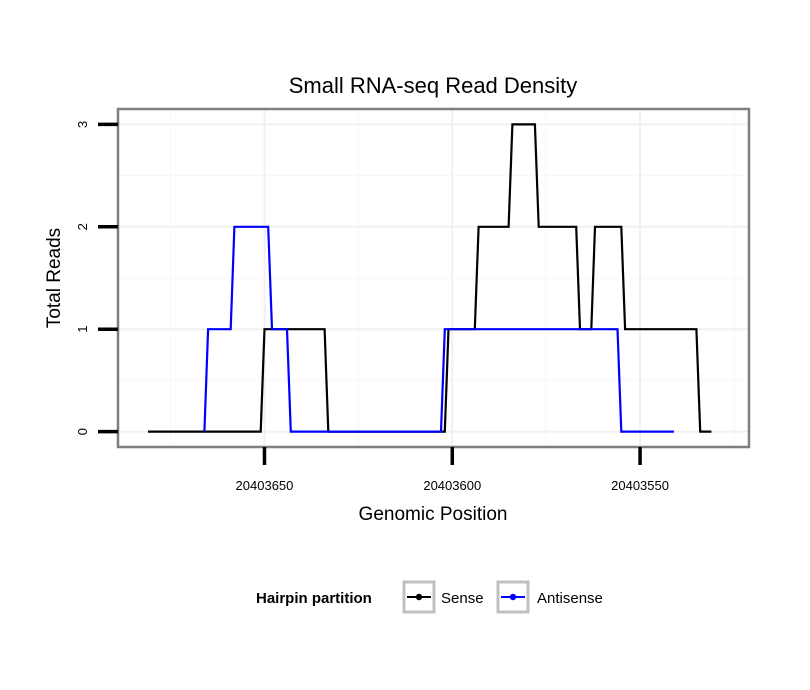  What do you see at coordinates (82, 124) in the screenshot?
I see `y-tick-label: 3` at bounding box center [82, 124].